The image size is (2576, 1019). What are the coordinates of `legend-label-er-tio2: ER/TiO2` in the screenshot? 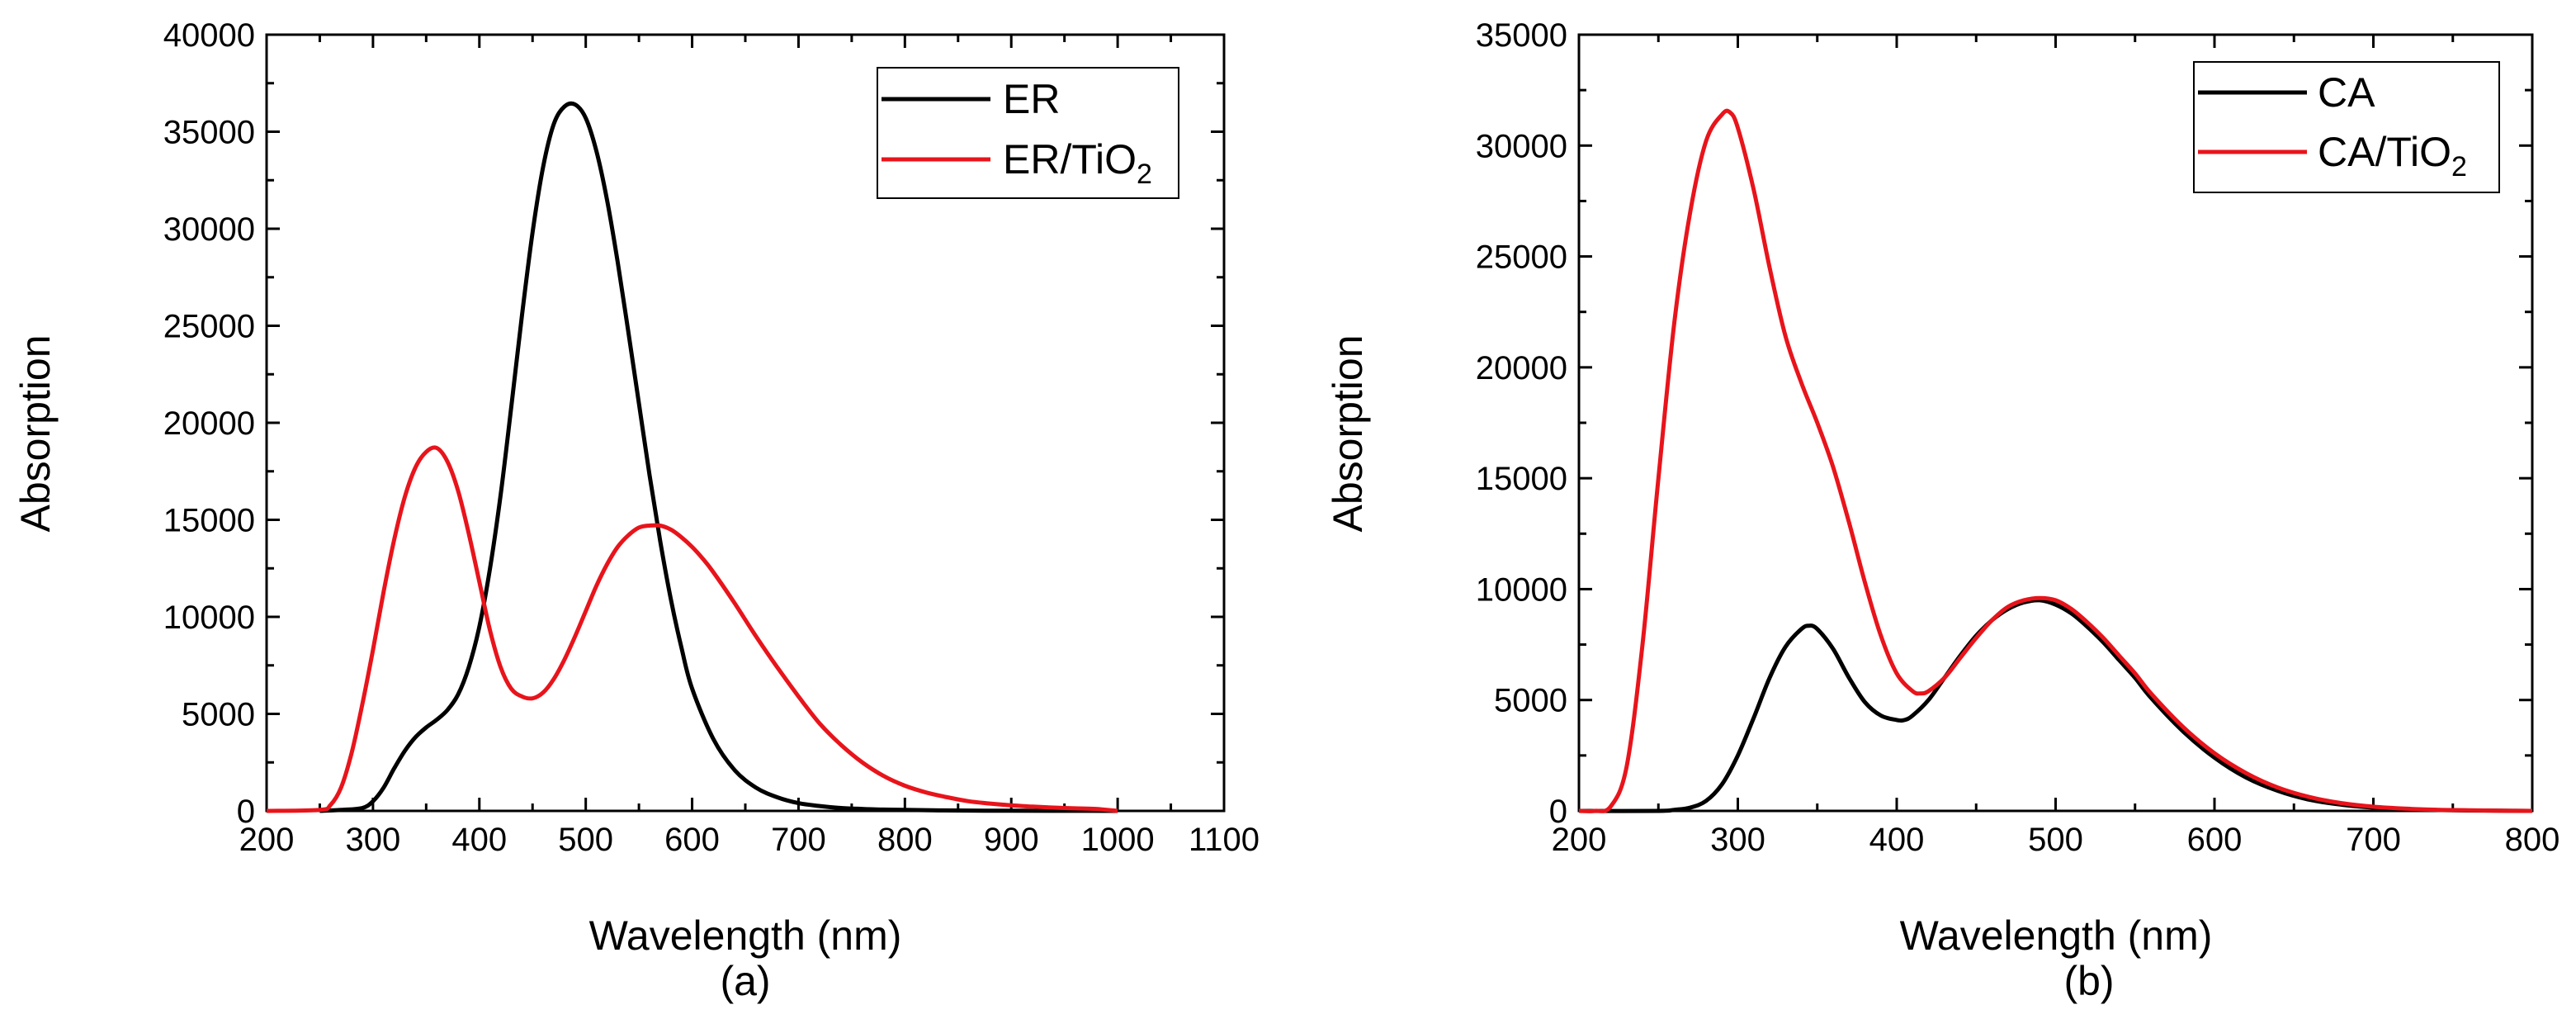 It's located at (1077, 163).